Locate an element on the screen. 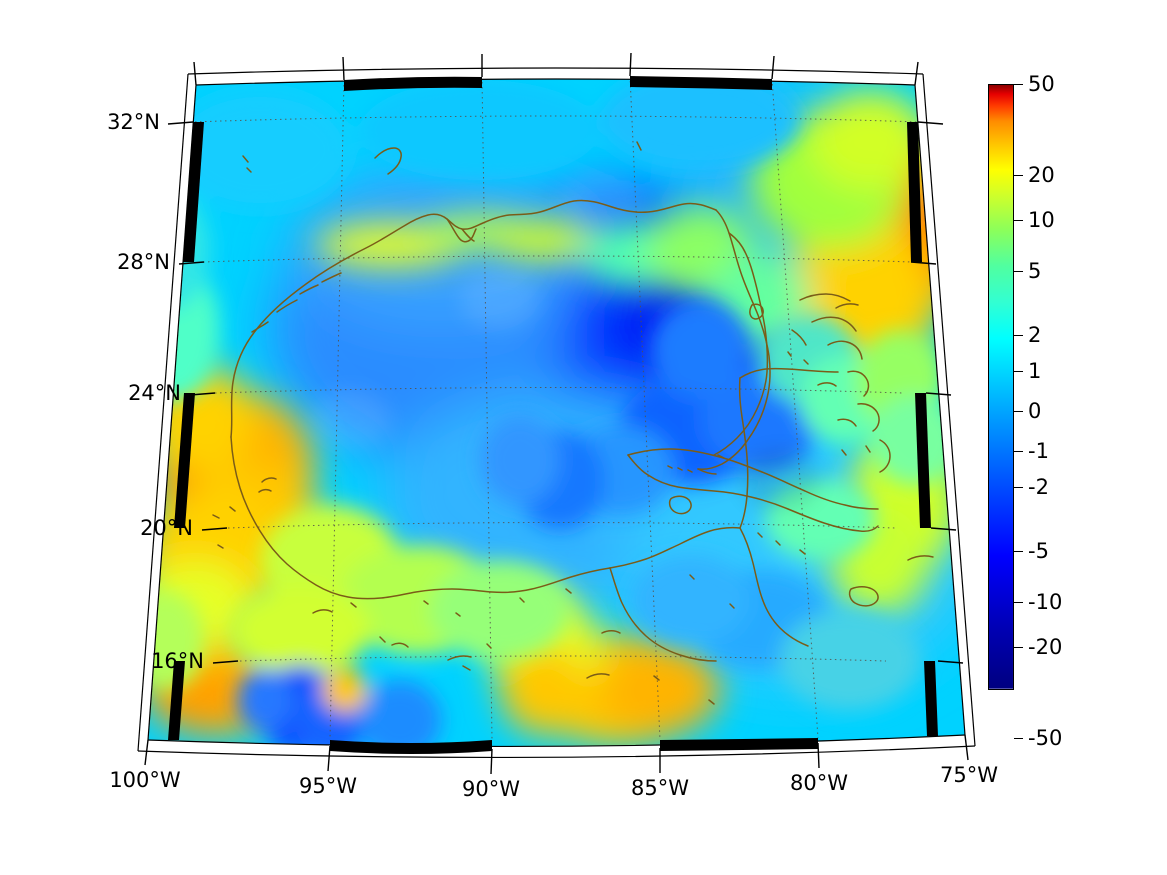 Image resolution: width=1167 pixels, height=875 pixels. lon-label-80w: 80°W is located at coordinates (819, 783).